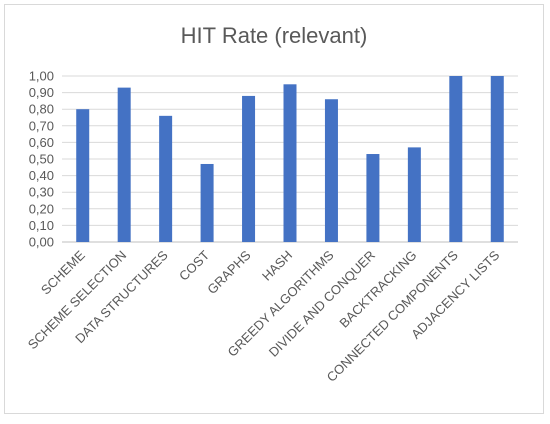  What do you see at coordinates (331, 171) in the screenshot?
I see `bar-greedy-algorithms` at bounding box center [331, 171].